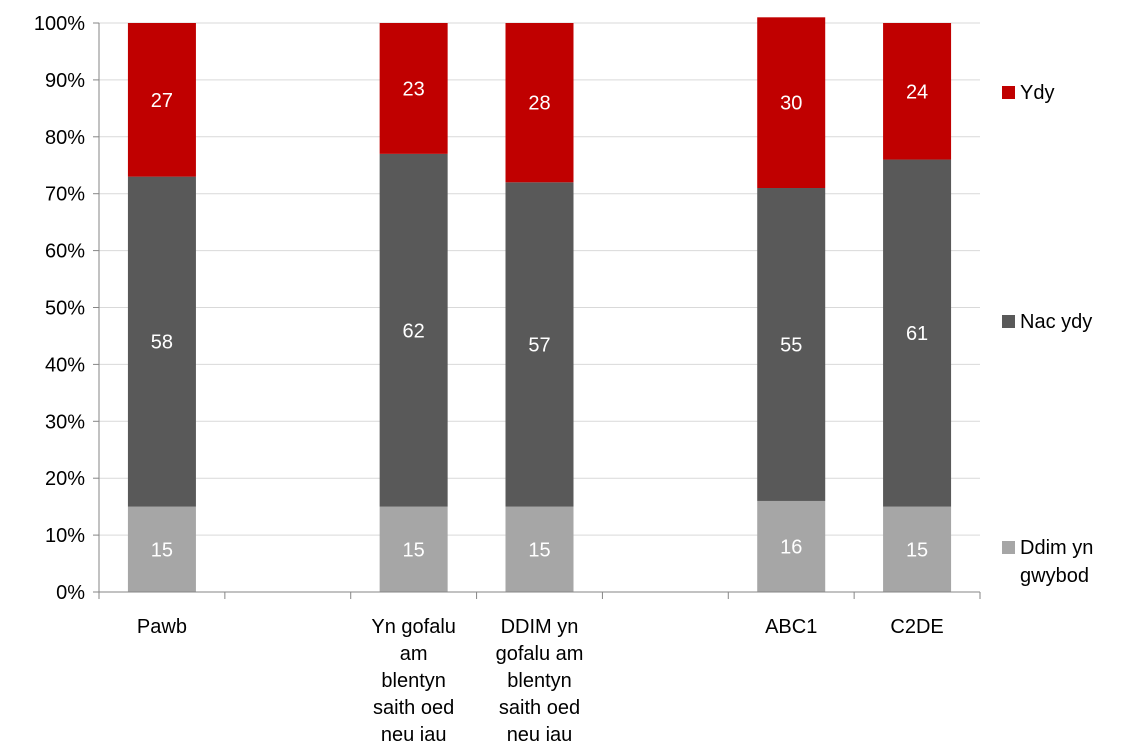  Describe the element at coordinates (1056, 322) in the screenshot. I see `legend-label: Nac ydy` at that location.